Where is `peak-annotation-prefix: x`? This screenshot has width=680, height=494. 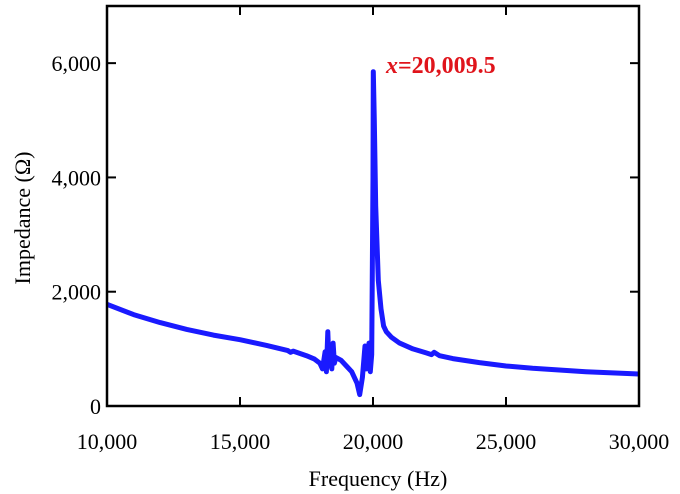 peak-annotation-prefix: x is located at coordinates (391, 66).